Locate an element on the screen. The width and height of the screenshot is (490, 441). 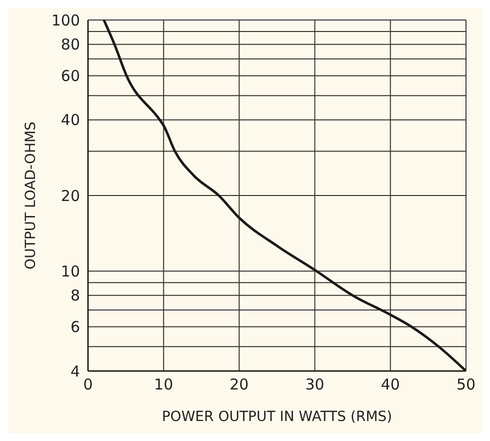
y-tick-label: 8 is located at coordinates (75, 295).